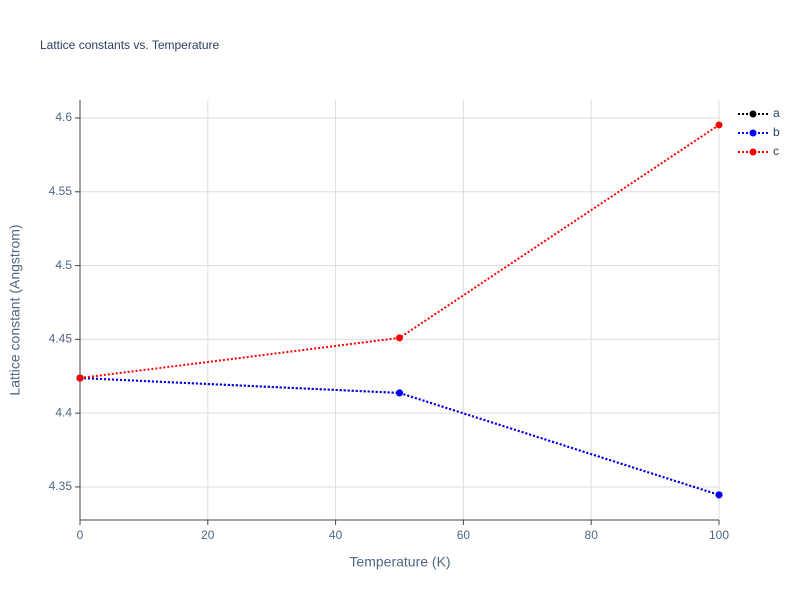 The height and width of the screenshot is (600, 800). What do you see at coordinates (719, 535) in the screenshot?
I see `x-tick-label: 100` at bounding box center [719, 535].